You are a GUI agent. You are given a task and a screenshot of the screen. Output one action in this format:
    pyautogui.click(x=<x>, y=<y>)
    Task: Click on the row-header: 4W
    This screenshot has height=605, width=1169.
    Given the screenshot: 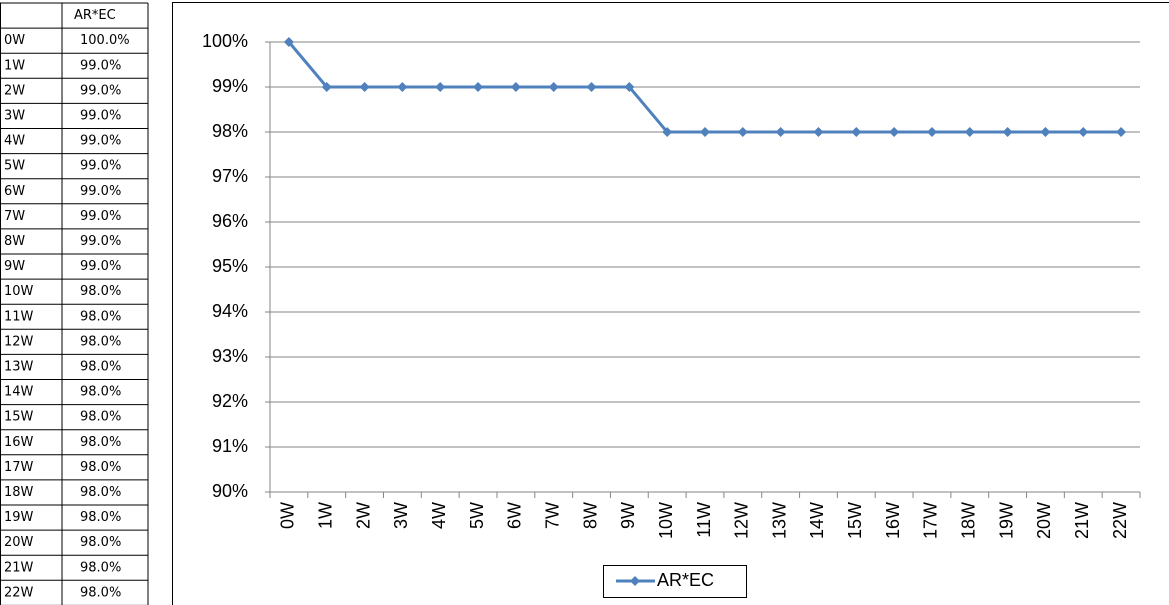 What is the action you would take?
    pyautogui.click(x=14, y=141)
    